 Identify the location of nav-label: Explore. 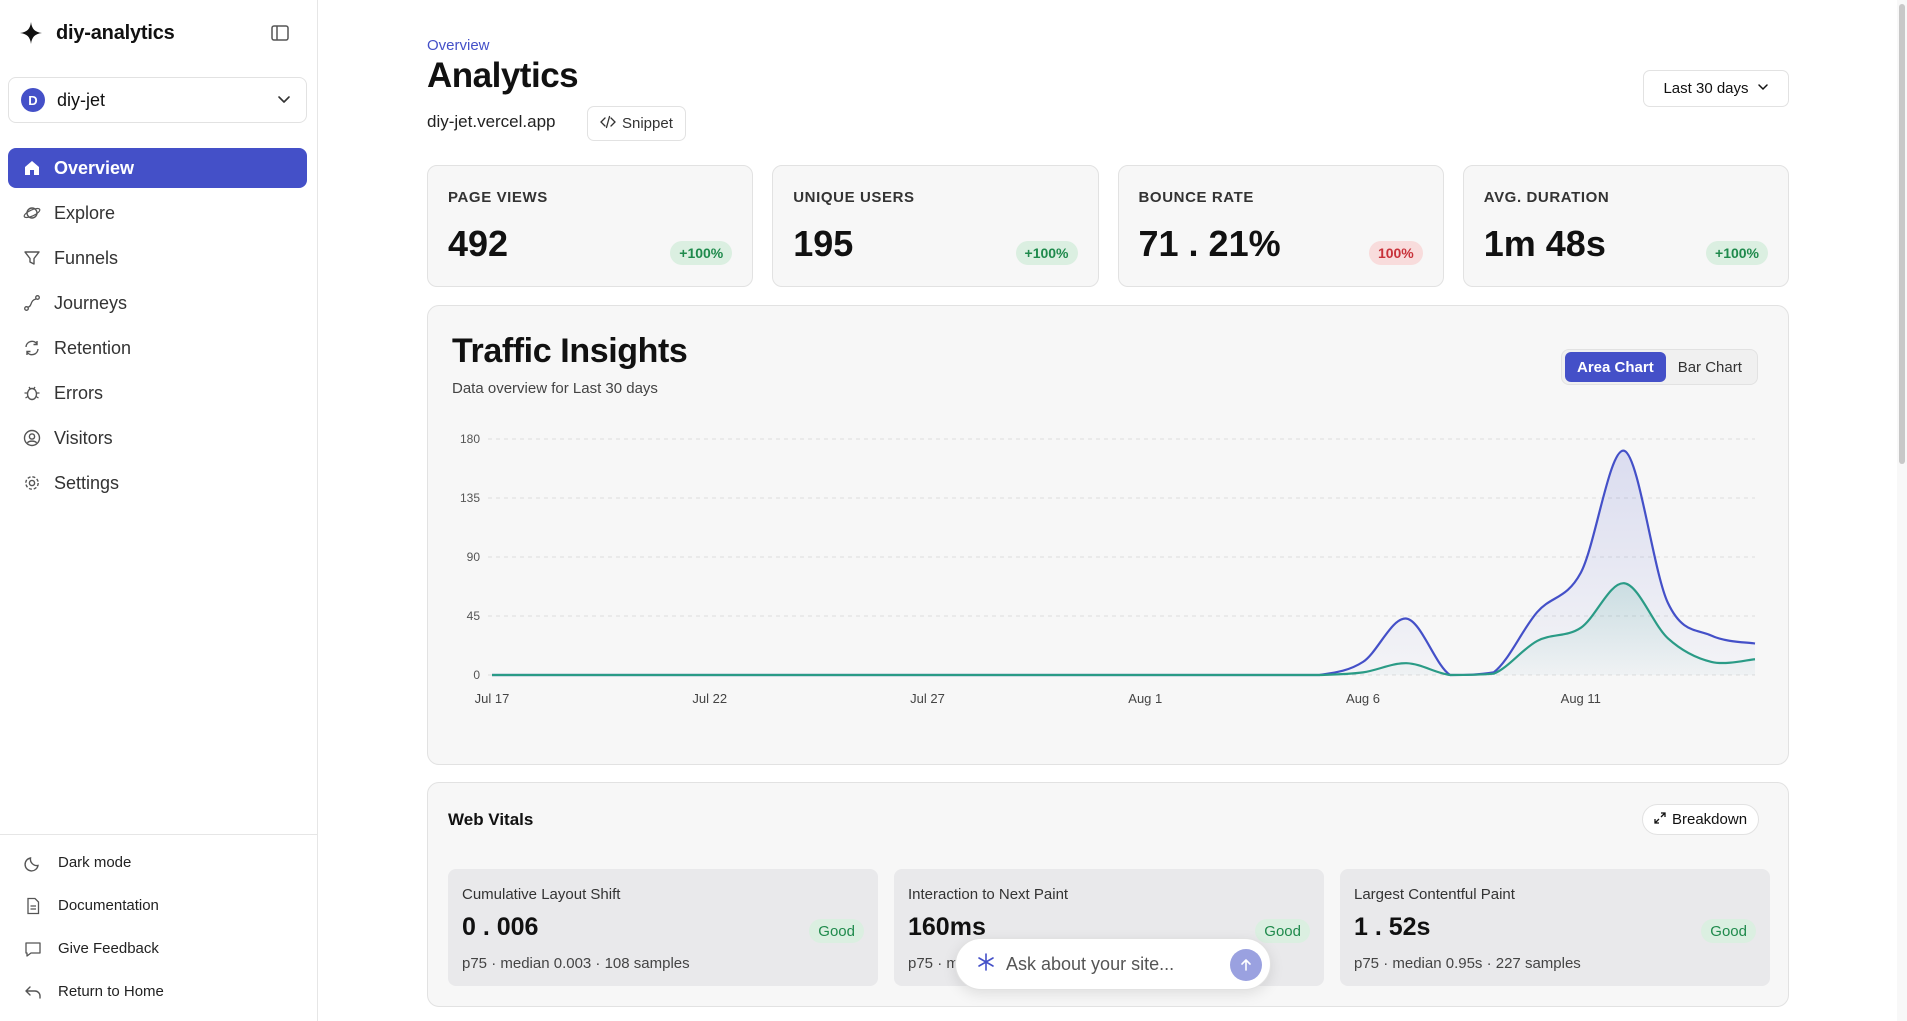
(85, 212).